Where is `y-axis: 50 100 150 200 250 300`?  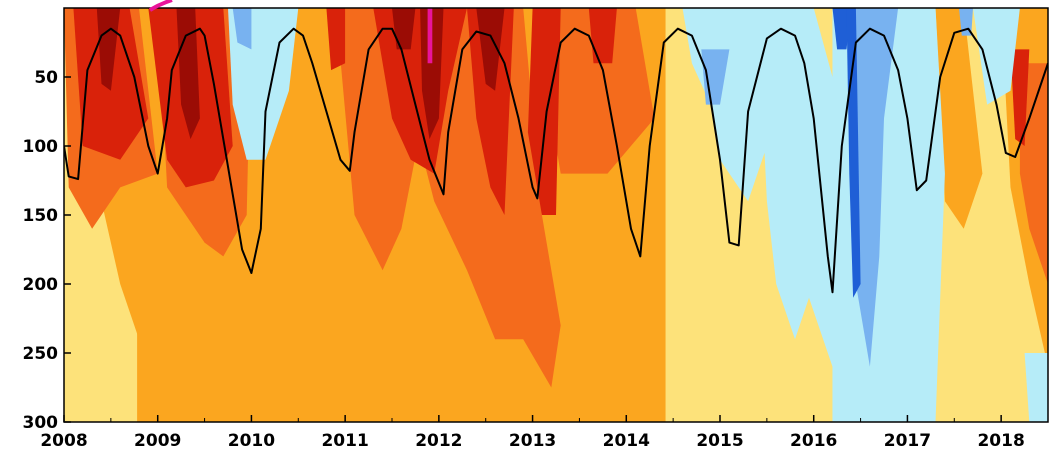
y-axis: 50 100 150 200 250 300 is located at coordinates (47, 250).